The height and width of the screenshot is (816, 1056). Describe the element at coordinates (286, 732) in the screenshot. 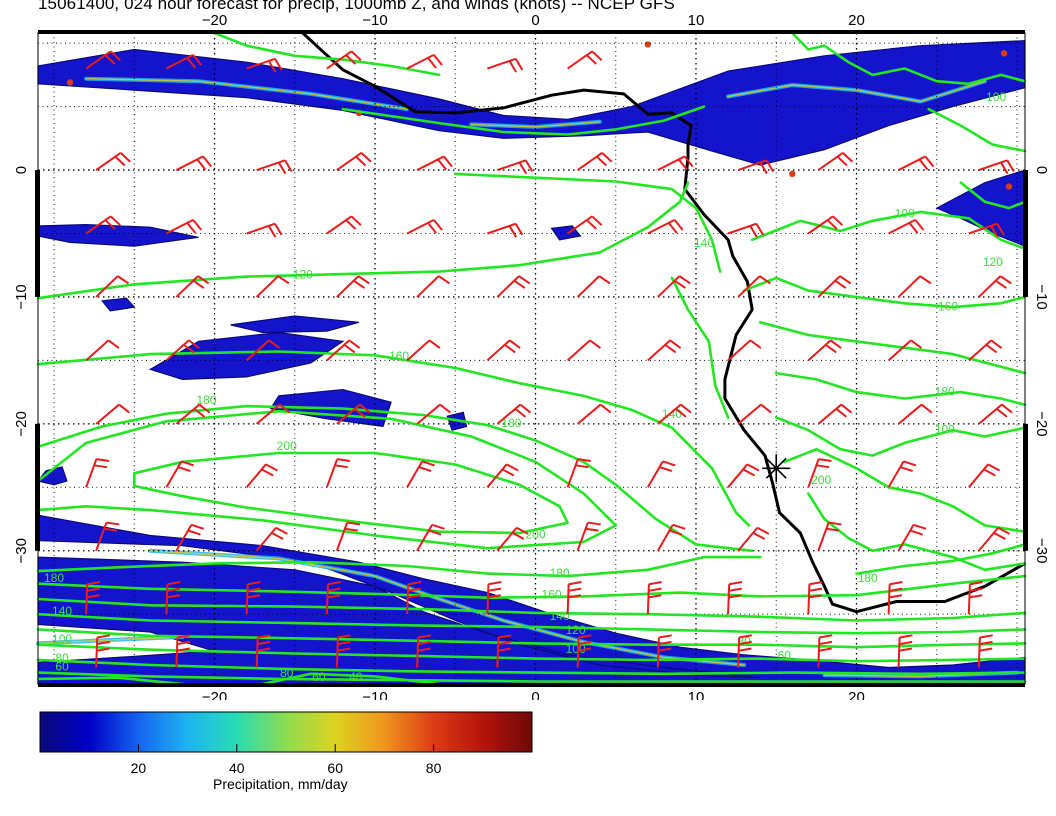

I see `colorbar-border` at that location.